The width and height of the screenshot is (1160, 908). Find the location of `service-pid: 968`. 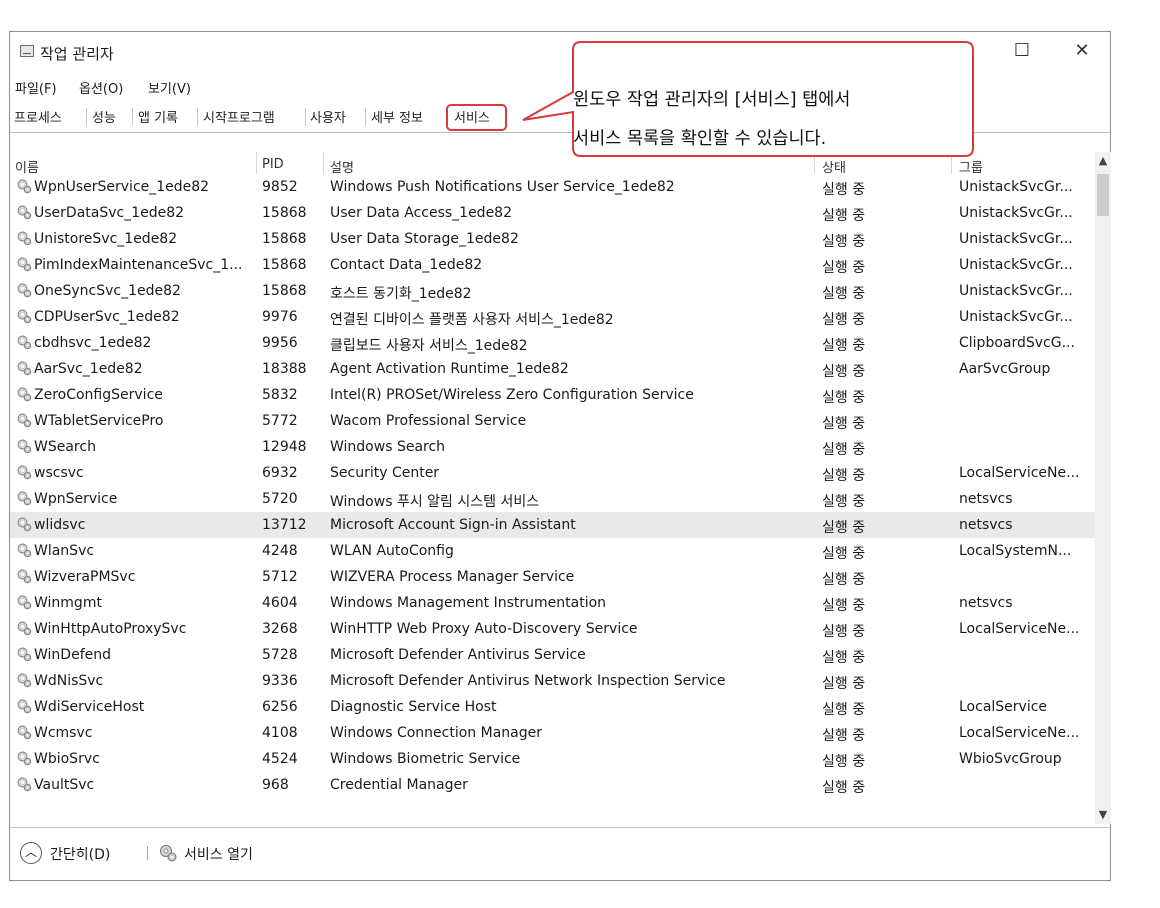

service-pid: 968 is located at coordinates (275, 785).